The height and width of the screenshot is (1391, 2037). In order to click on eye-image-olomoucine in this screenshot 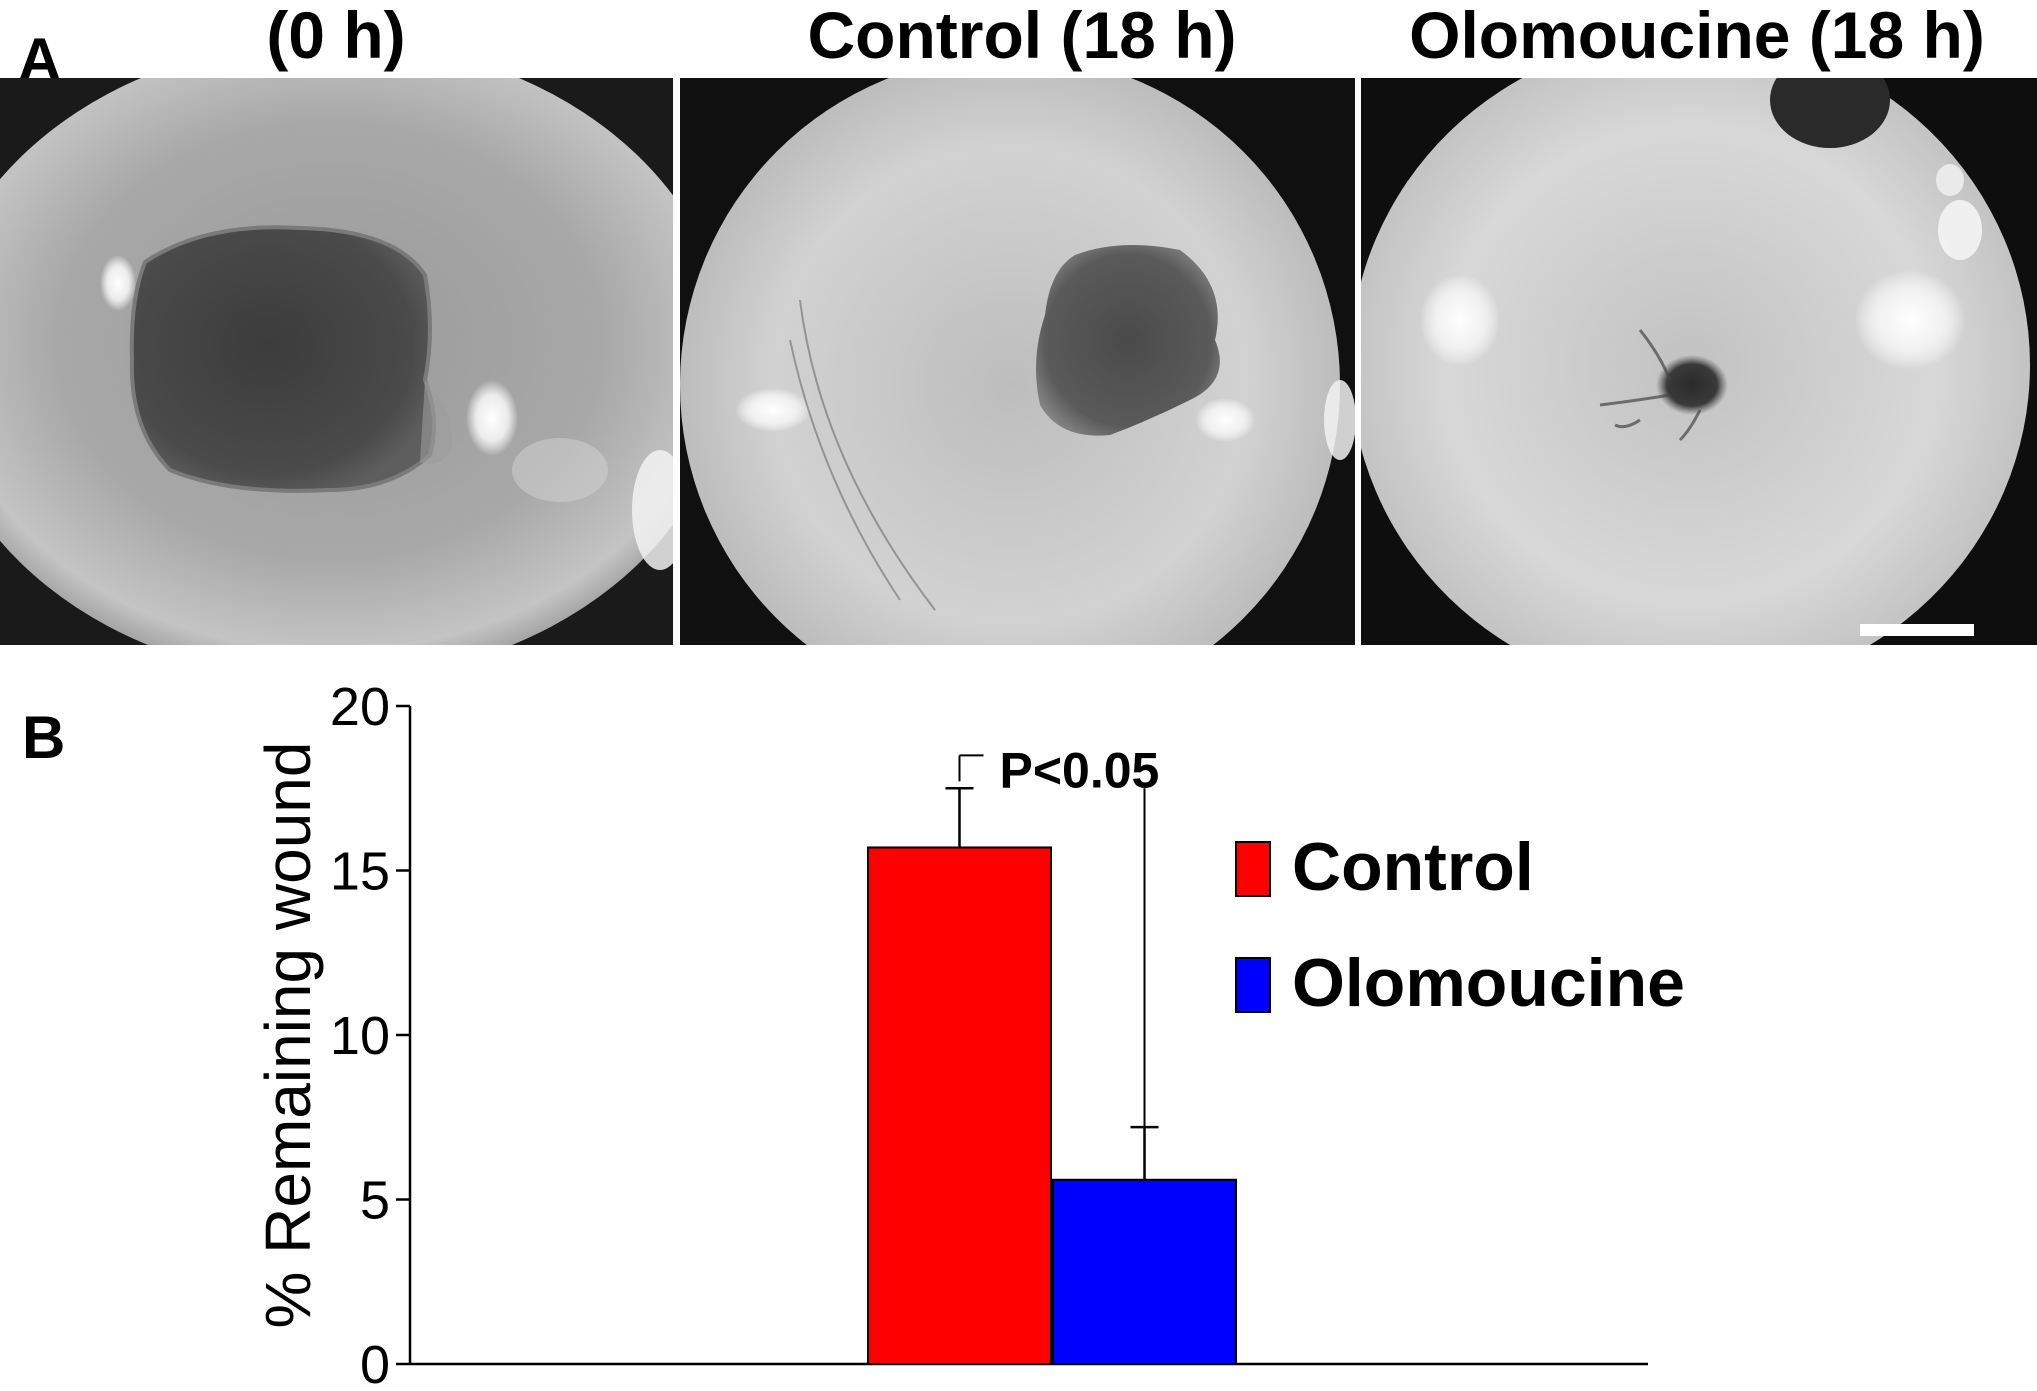, I will do `click(1699, 361)`.